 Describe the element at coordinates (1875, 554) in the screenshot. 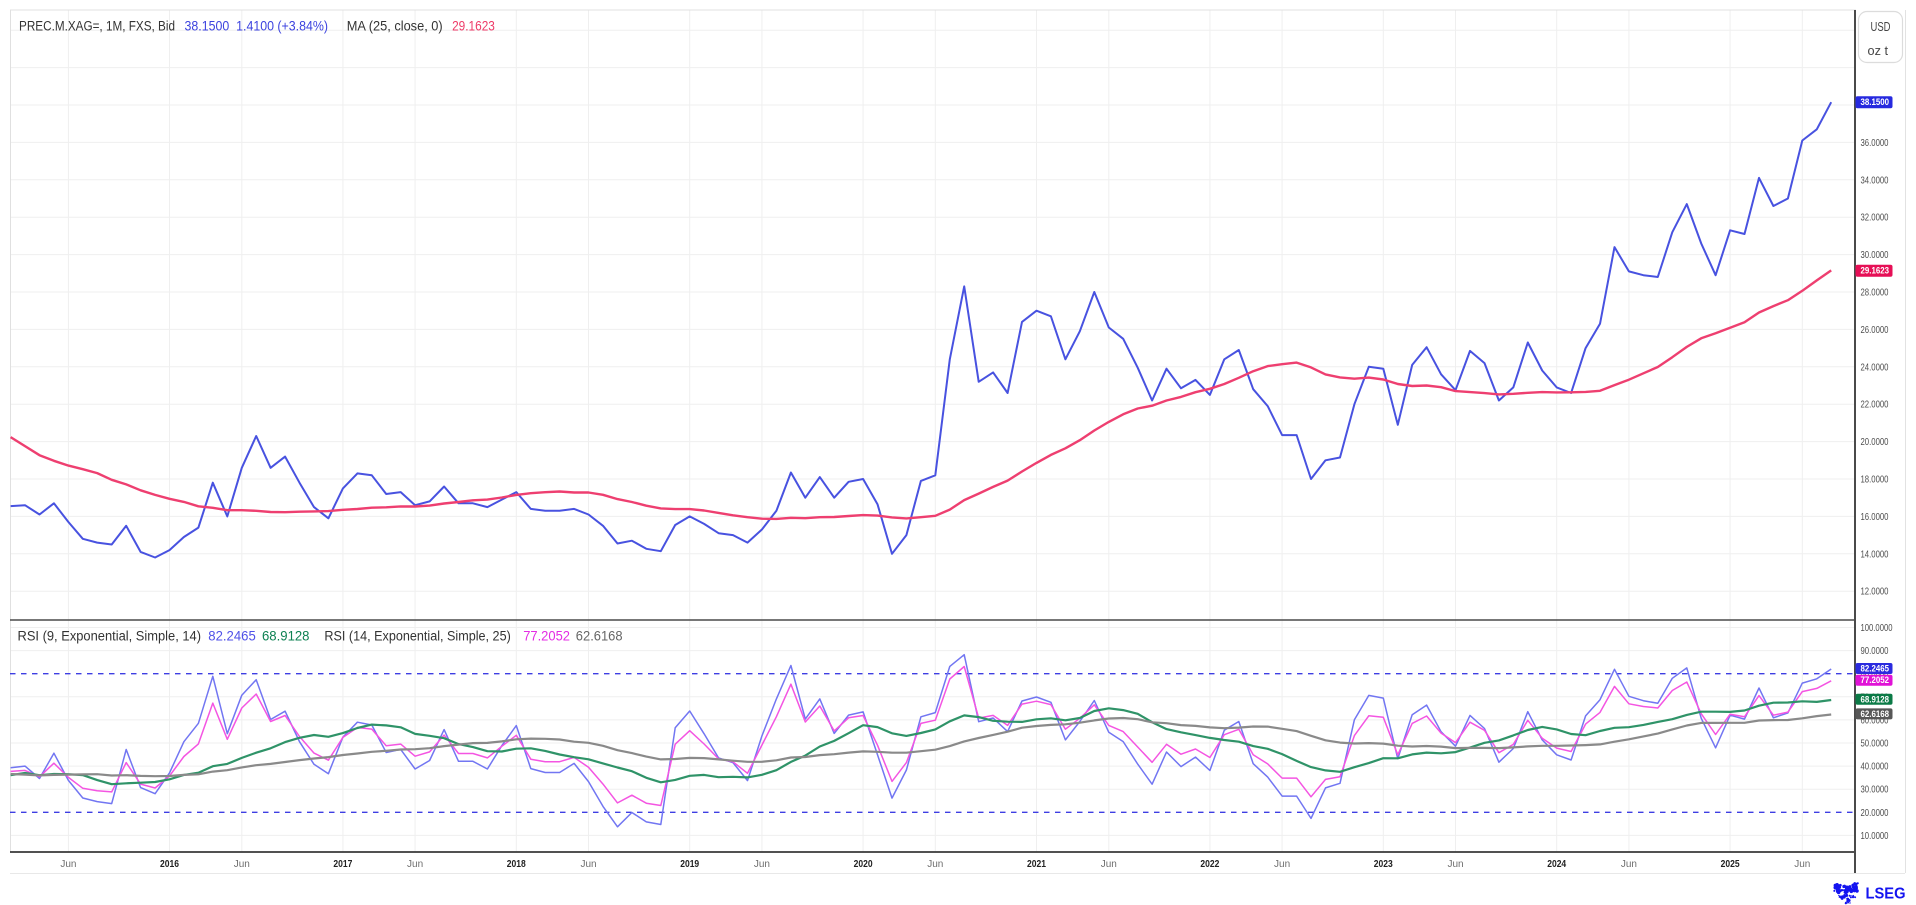

I see `svg-text: 14.0000` at that location.